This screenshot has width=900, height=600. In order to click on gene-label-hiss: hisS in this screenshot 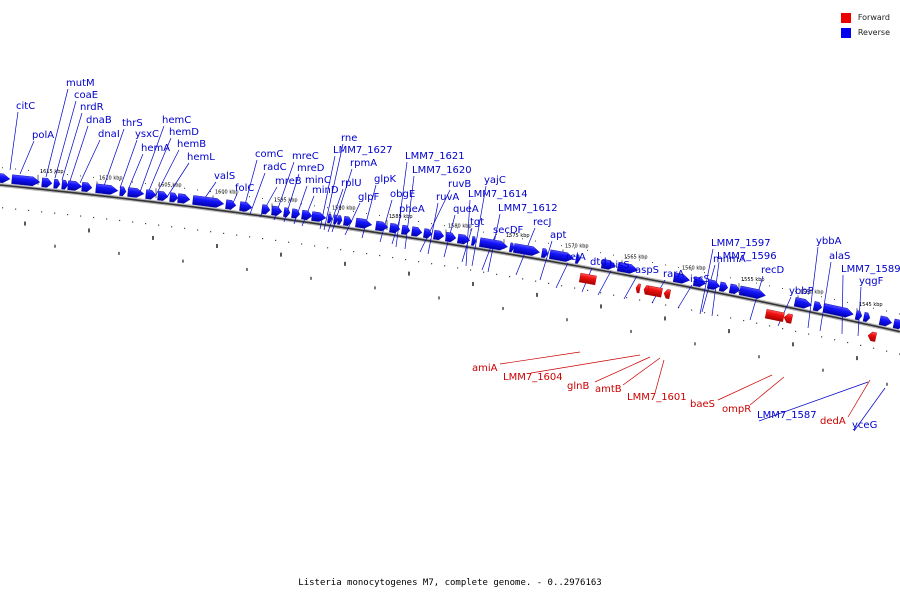, I will do `click(619, 265)`.